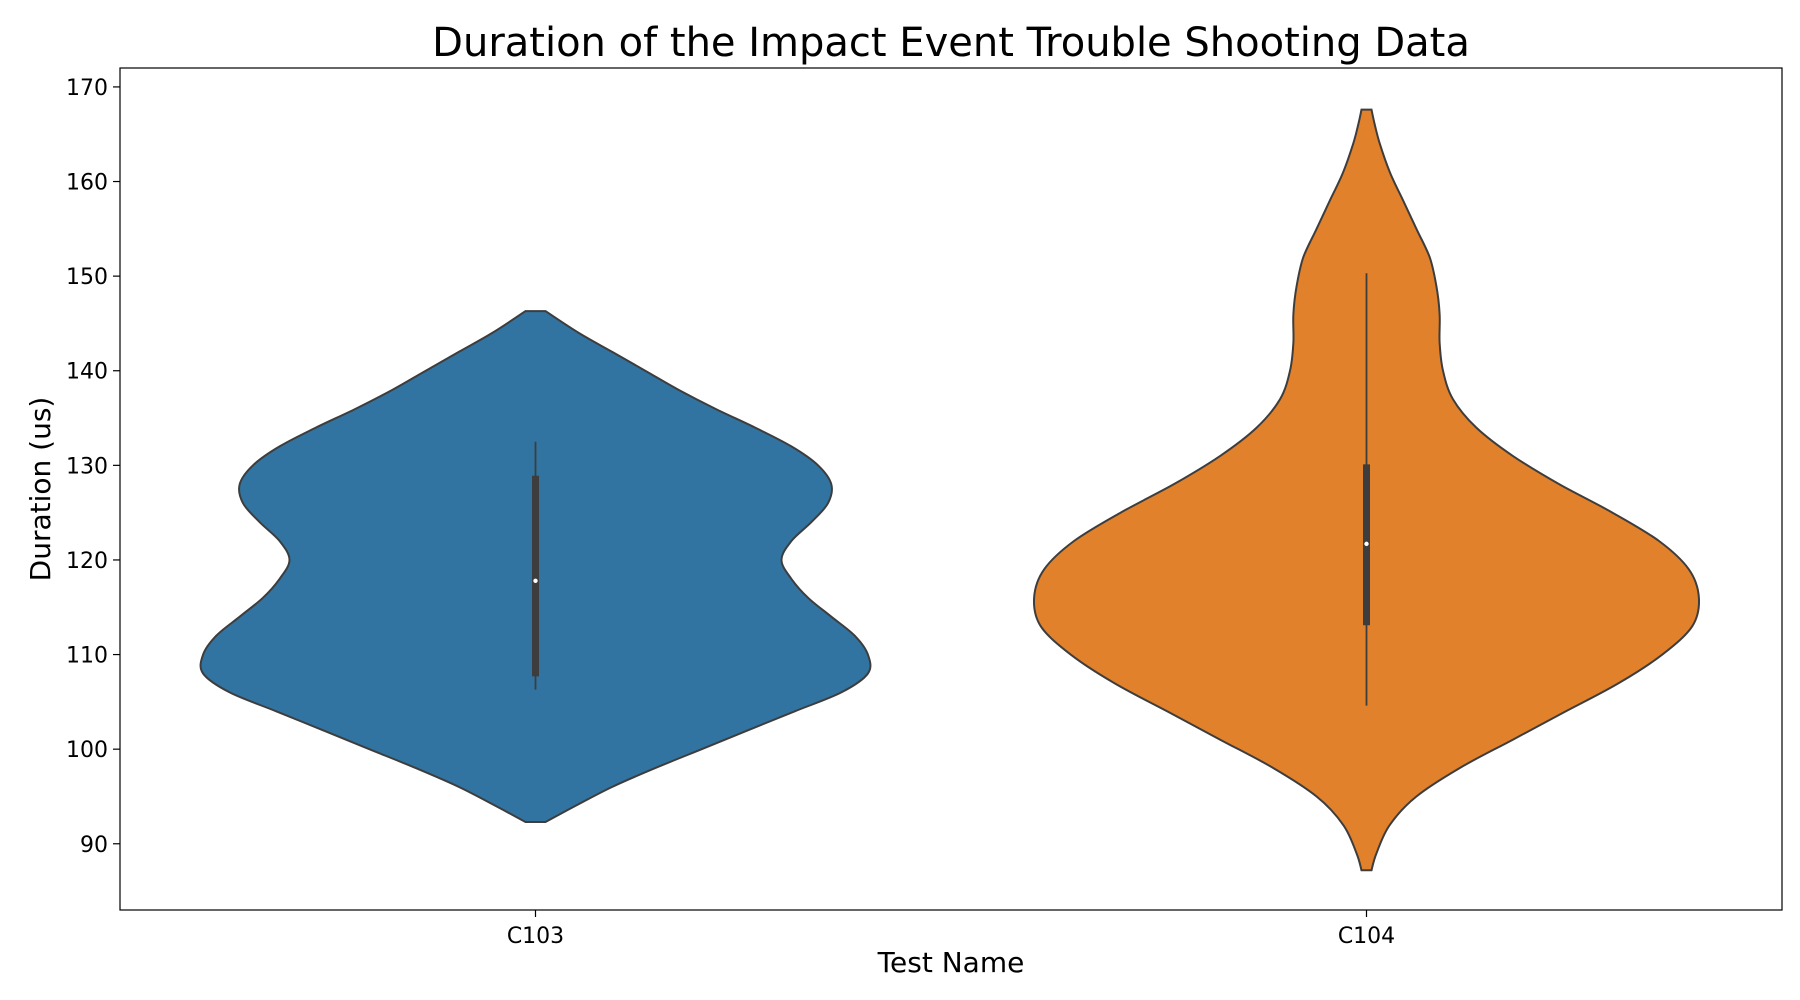  Describe the element at coordinates (87, 183) in the screenshot. I see `y-tick-label: 160` at that location.